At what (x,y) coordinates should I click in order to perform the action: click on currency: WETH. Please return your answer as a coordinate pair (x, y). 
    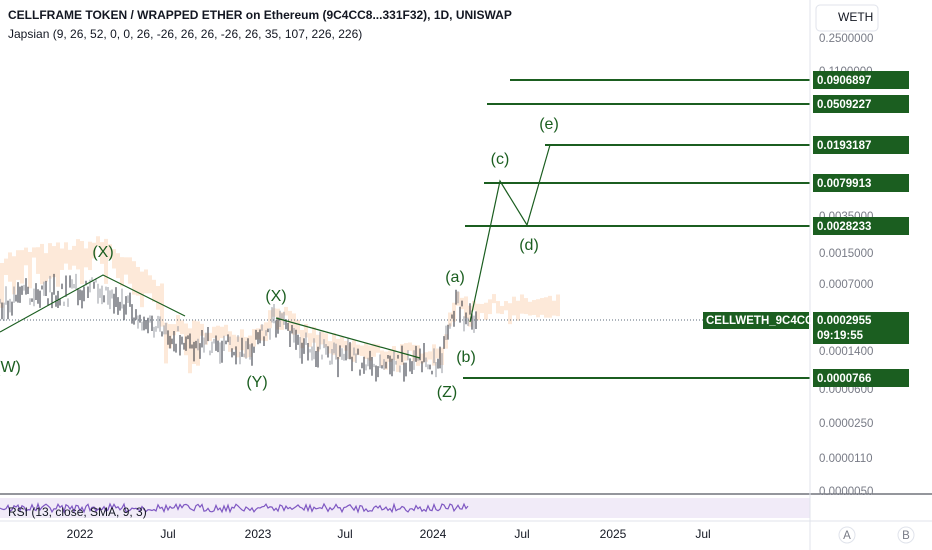
    Looking at the image, I should click on (855, 17).